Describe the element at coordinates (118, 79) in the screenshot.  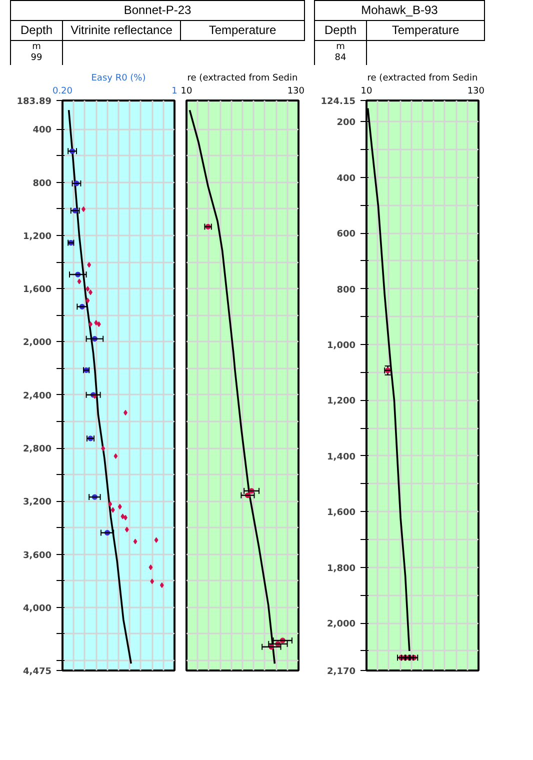
I see `x-axis-title: Easy R0 (%)` at that location.